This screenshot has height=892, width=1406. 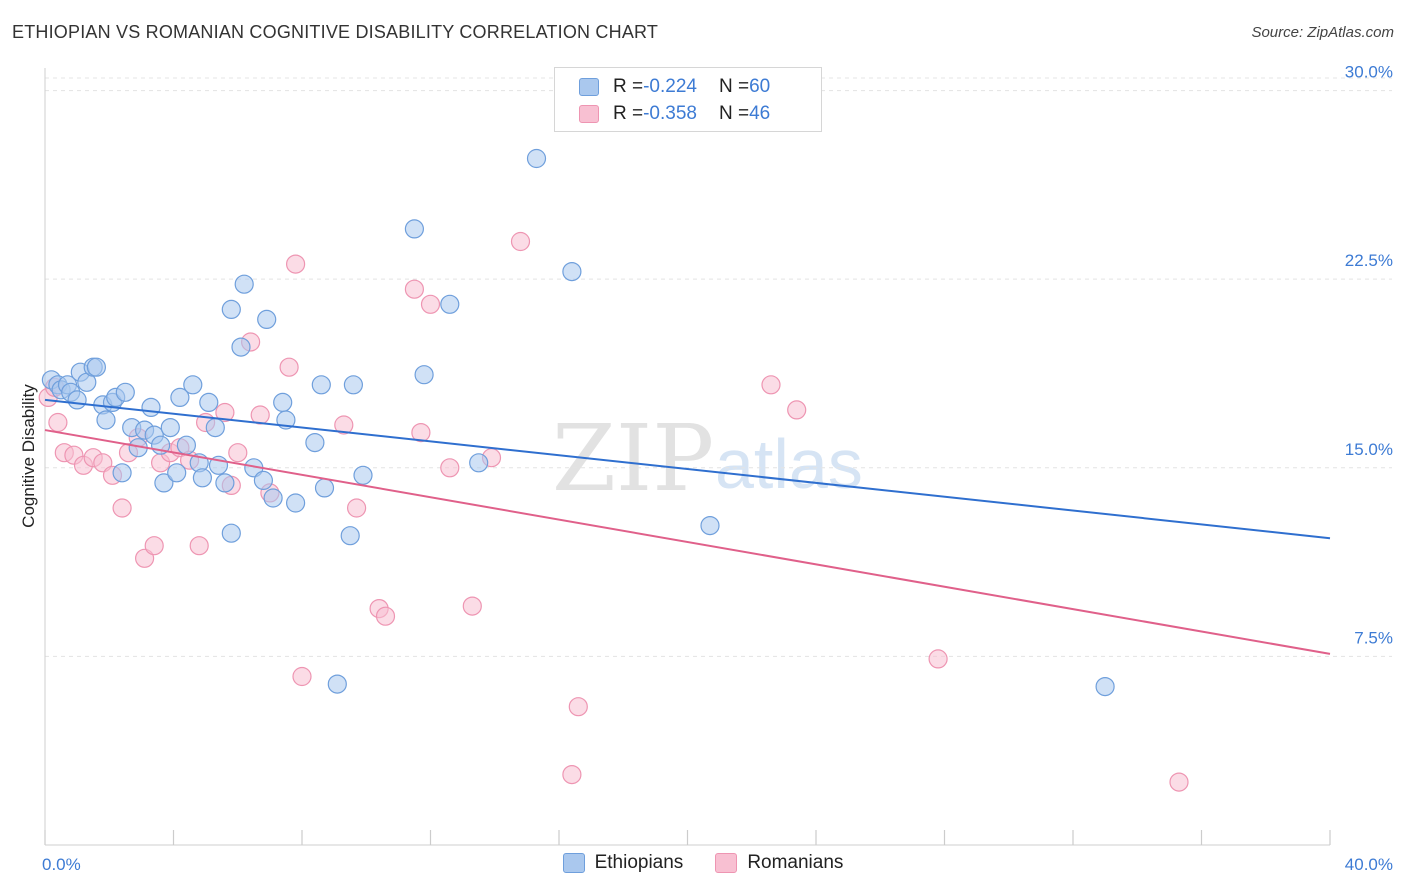 I want to click on x-tick-label-min: 0.0%, so click(x=61, y=864).